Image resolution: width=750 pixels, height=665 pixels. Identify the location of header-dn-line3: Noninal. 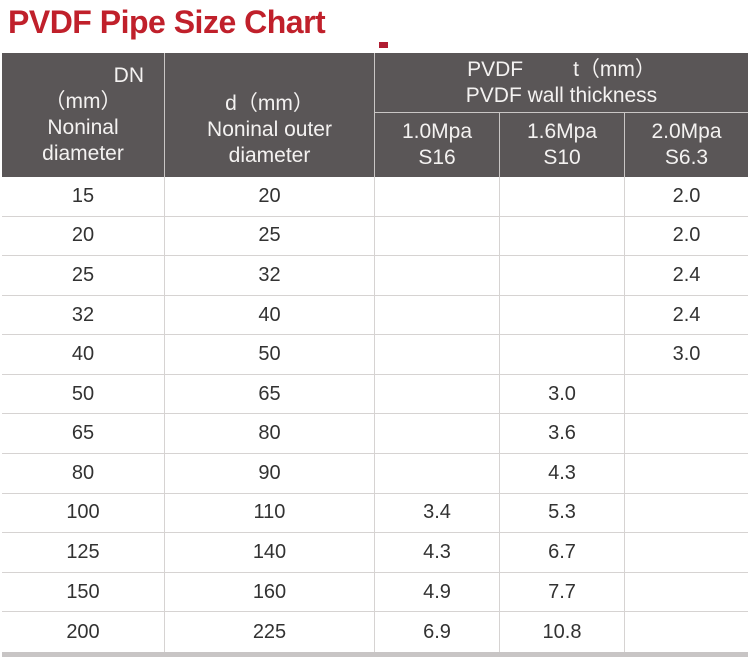
(83, 127).